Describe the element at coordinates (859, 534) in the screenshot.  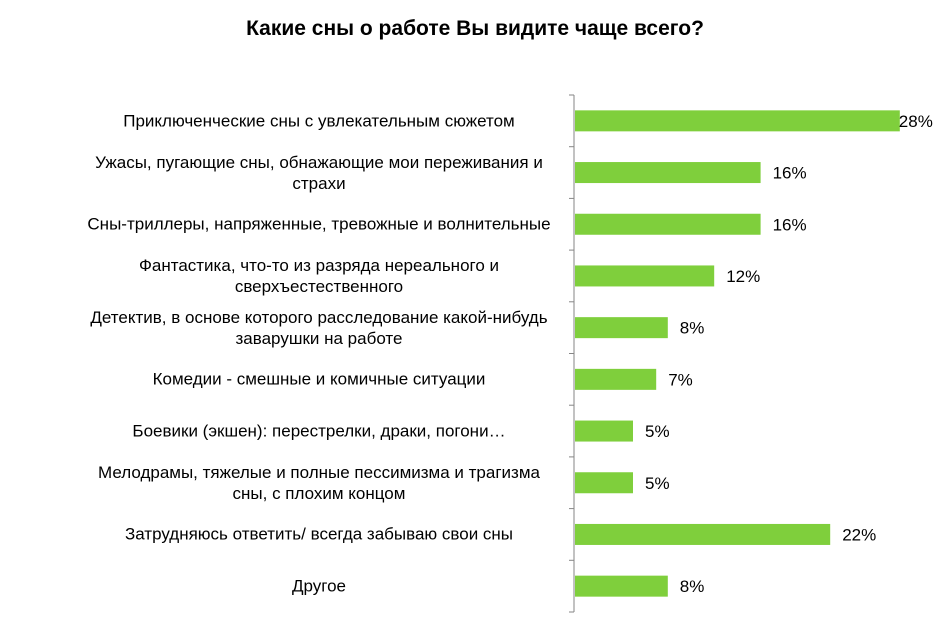
I see `data-label: 22%` at that location.